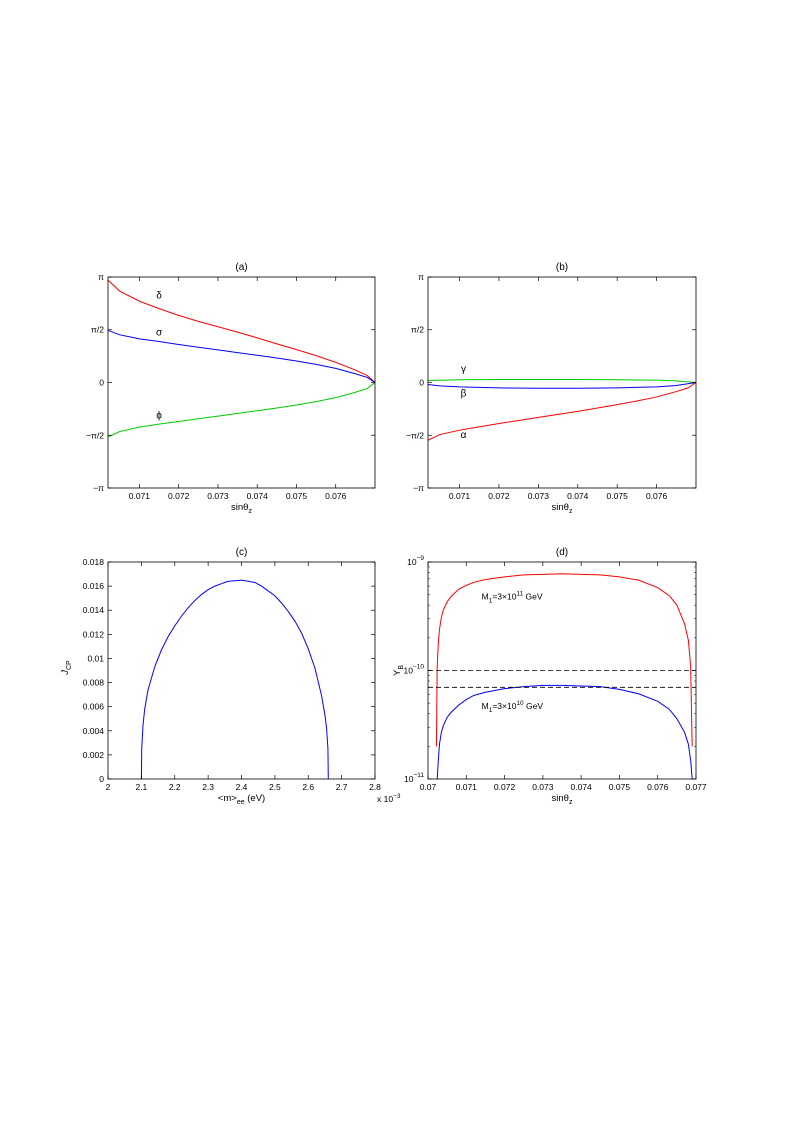  Describe the element at coordinates (94, 634) in the screenshot. I see `y-tick-label: 0.012` at that location.